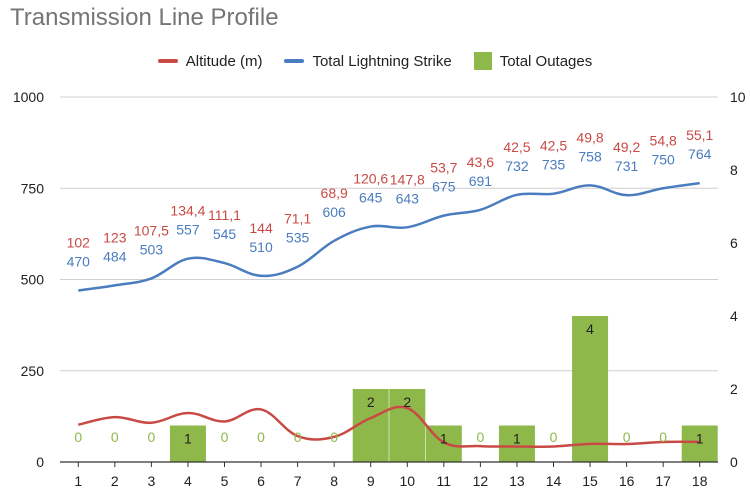 The image size is (750, 493). I want to click on y-right-tick-label: 2, so click(734, 389).